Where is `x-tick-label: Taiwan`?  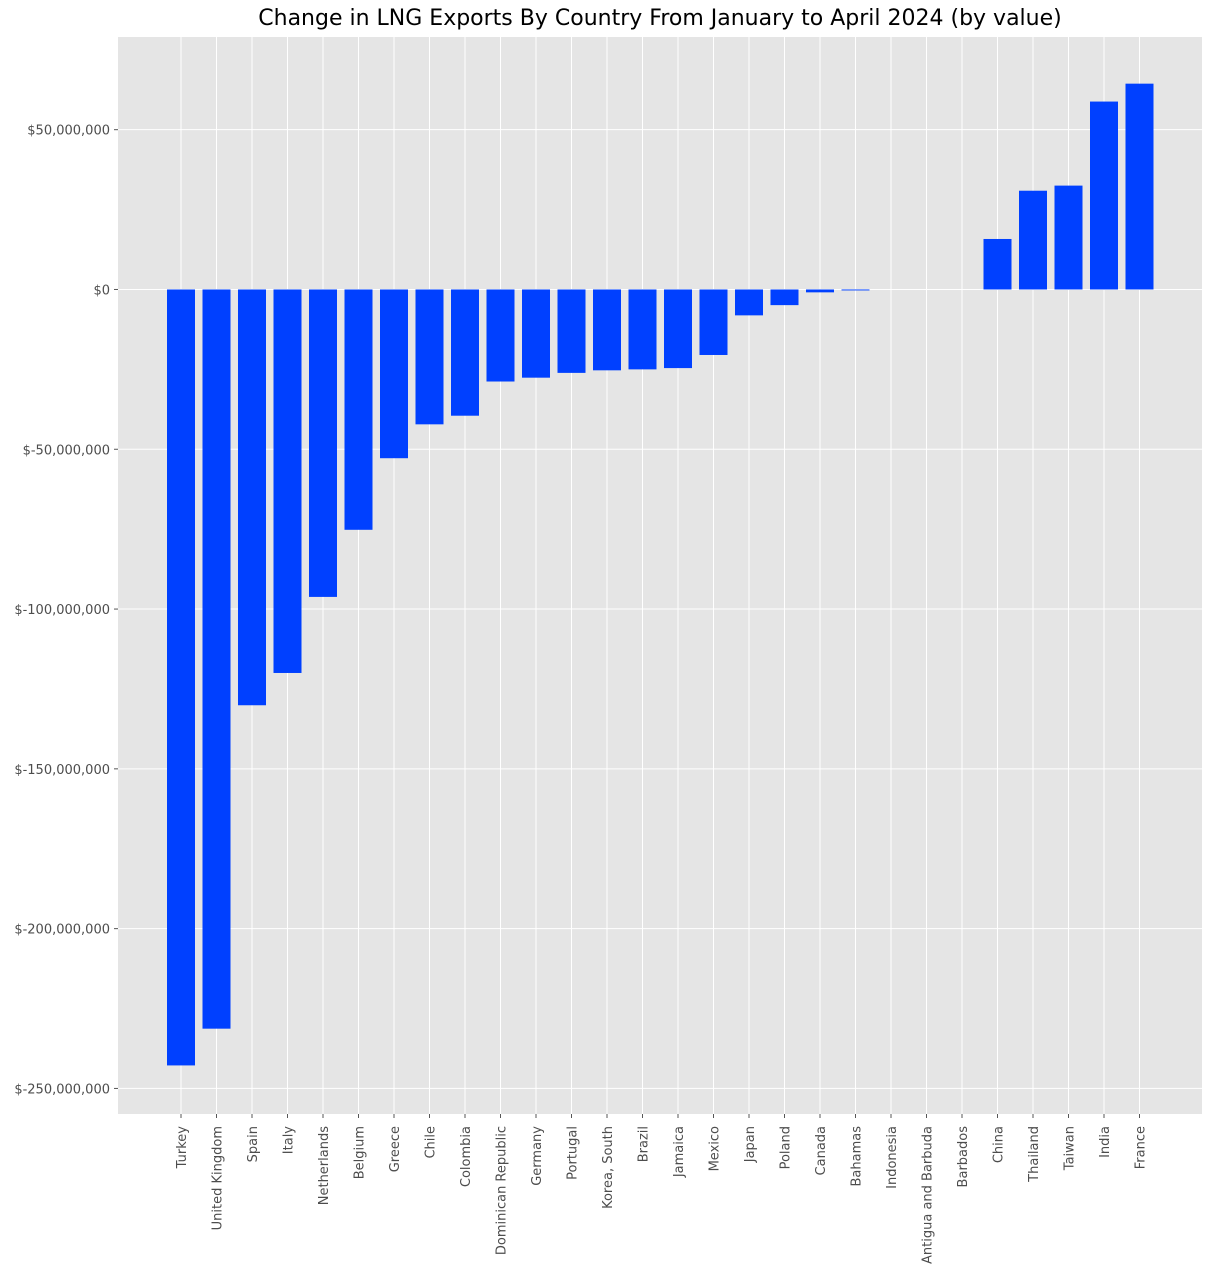 x-tick-label: Taiwan is located at coordinates (1070, 1148).